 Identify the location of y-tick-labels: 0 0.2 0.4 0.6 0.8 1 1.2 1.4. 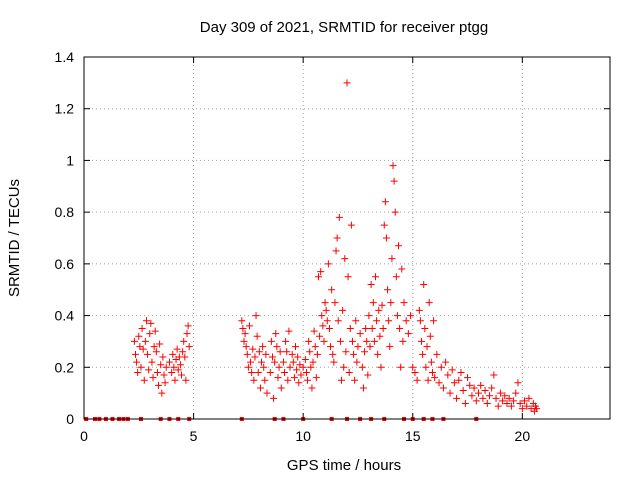
(65, 238).